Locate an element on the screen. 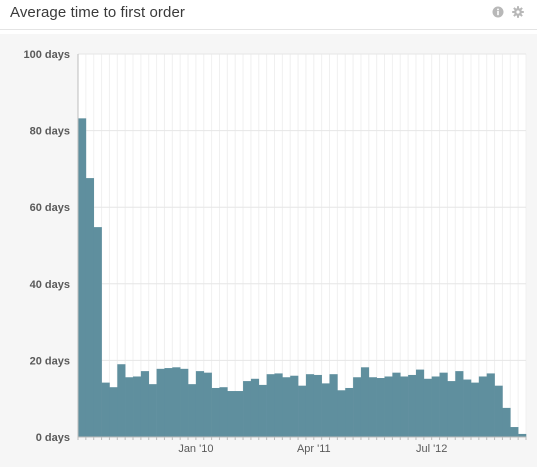  y-tick-label: 40 days is located at coordinates (50, 285).